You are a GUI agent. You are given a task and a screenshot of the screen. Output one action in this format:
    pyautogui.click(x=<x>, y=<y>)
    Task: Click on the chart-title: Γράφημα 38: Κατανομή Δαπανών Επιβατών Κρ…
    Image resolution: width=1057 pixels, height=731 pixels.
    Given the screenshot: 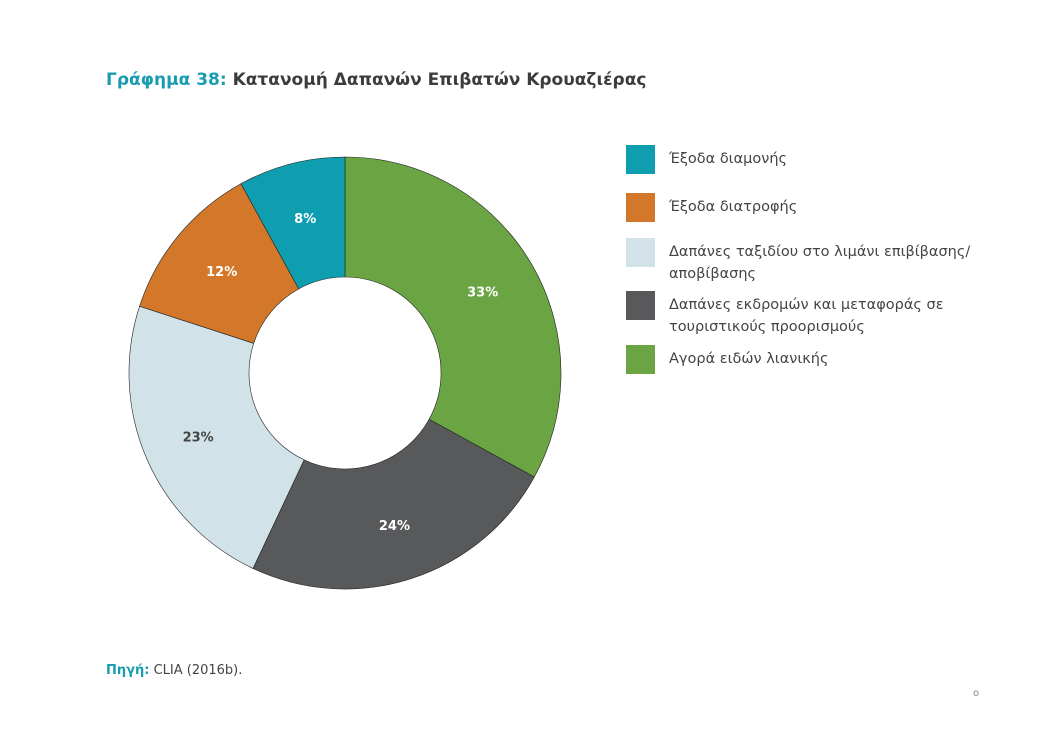 What is the action you would take?
    pyautogui.click(x=376, y=80)
    